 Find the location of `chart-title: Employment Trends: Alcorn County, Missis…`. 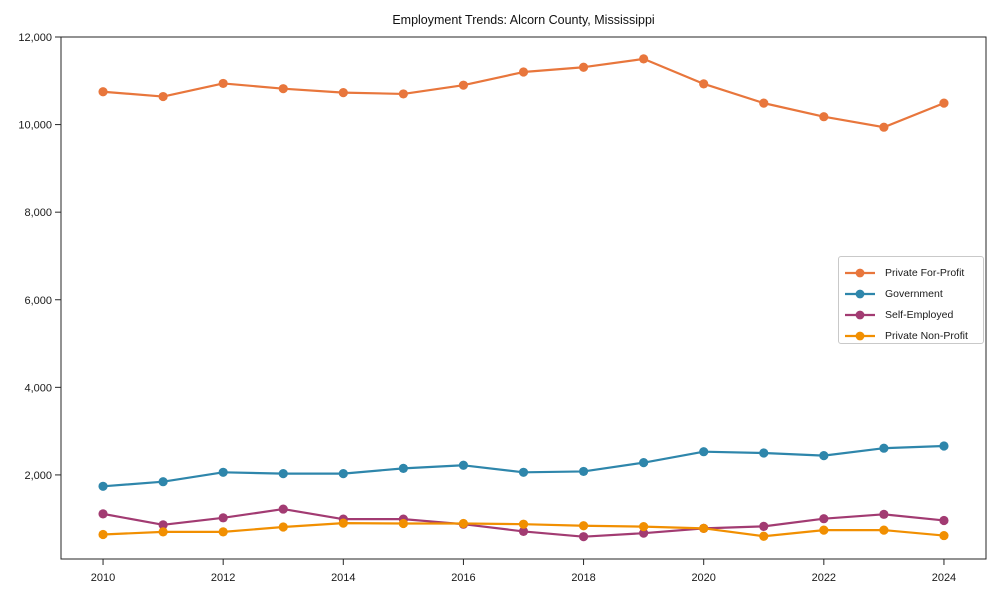

chart-title: Employment Trends: Alcorn County, Missis… is located at coordinates (523, 20).